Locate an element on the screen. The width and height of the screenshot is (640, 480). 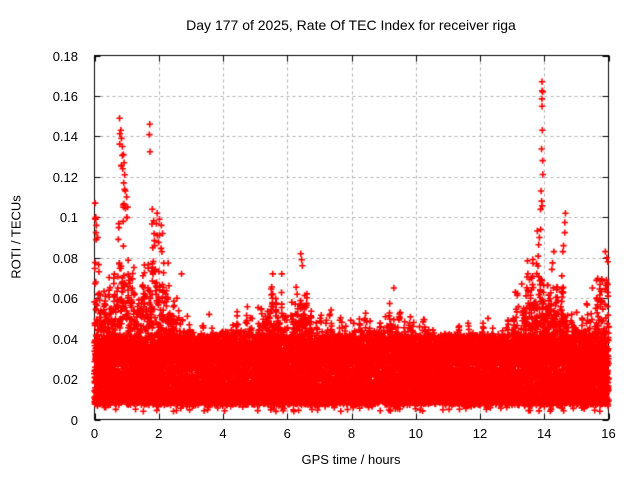
x-axis-label: GPS time / hours is located at coordinates (351, 459).